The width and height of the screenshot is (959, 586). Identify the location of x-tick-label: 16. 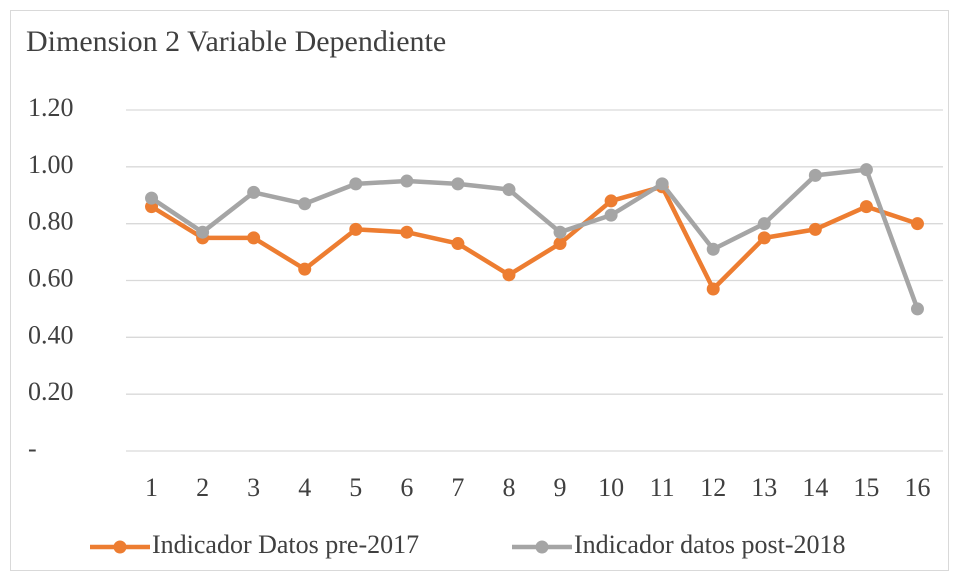
(917, 487).